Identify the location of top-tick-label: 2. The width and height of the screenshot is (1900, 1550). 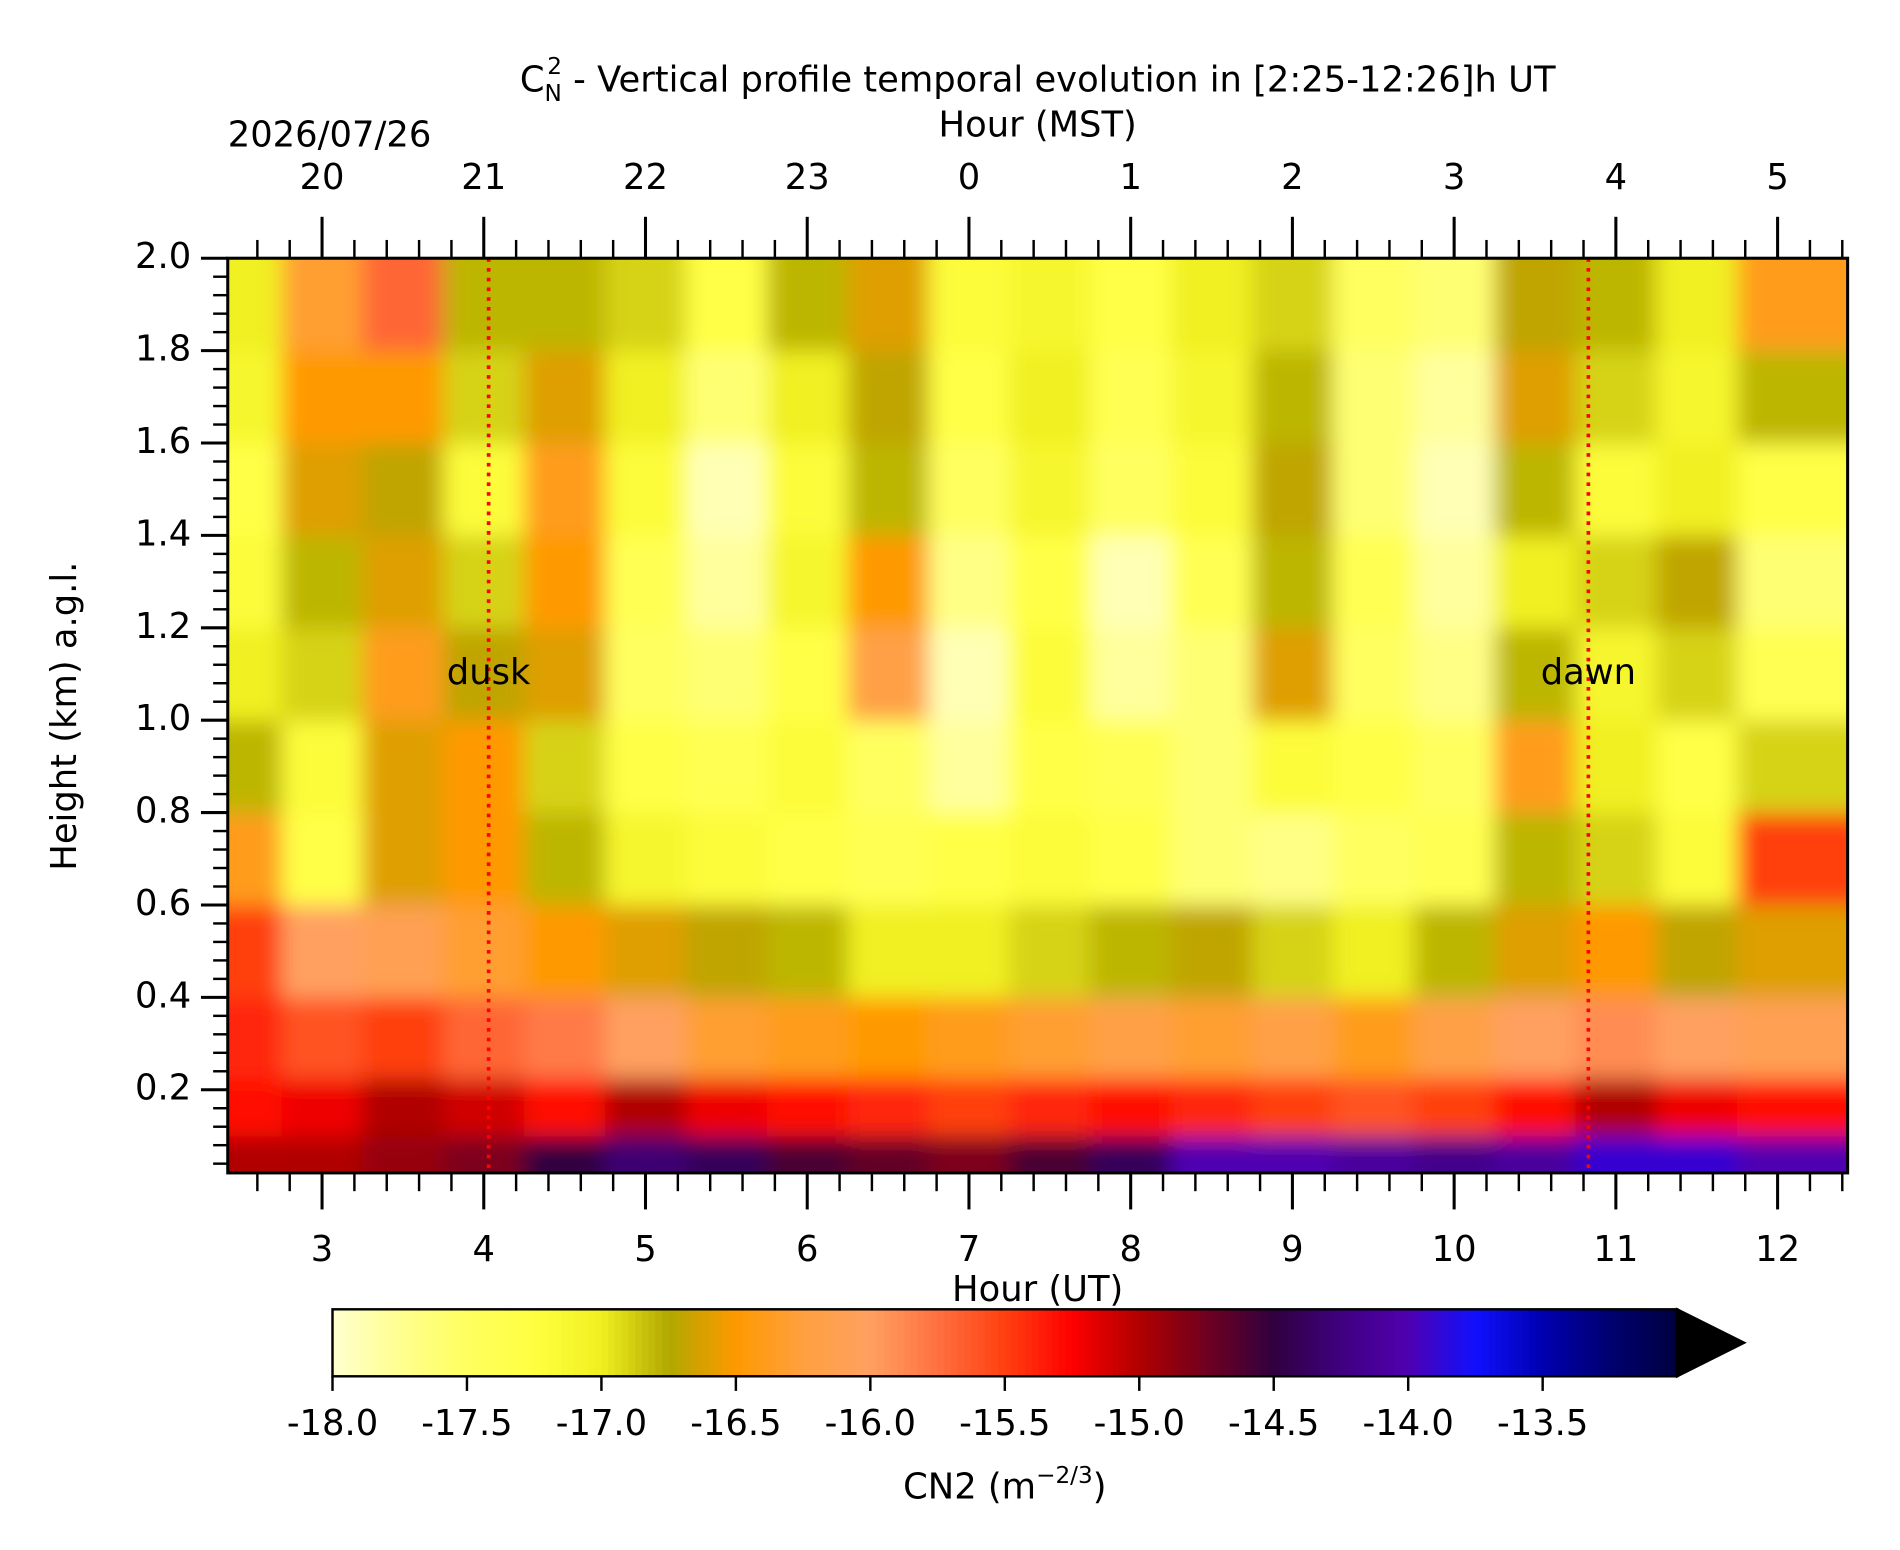
(1292, 177).